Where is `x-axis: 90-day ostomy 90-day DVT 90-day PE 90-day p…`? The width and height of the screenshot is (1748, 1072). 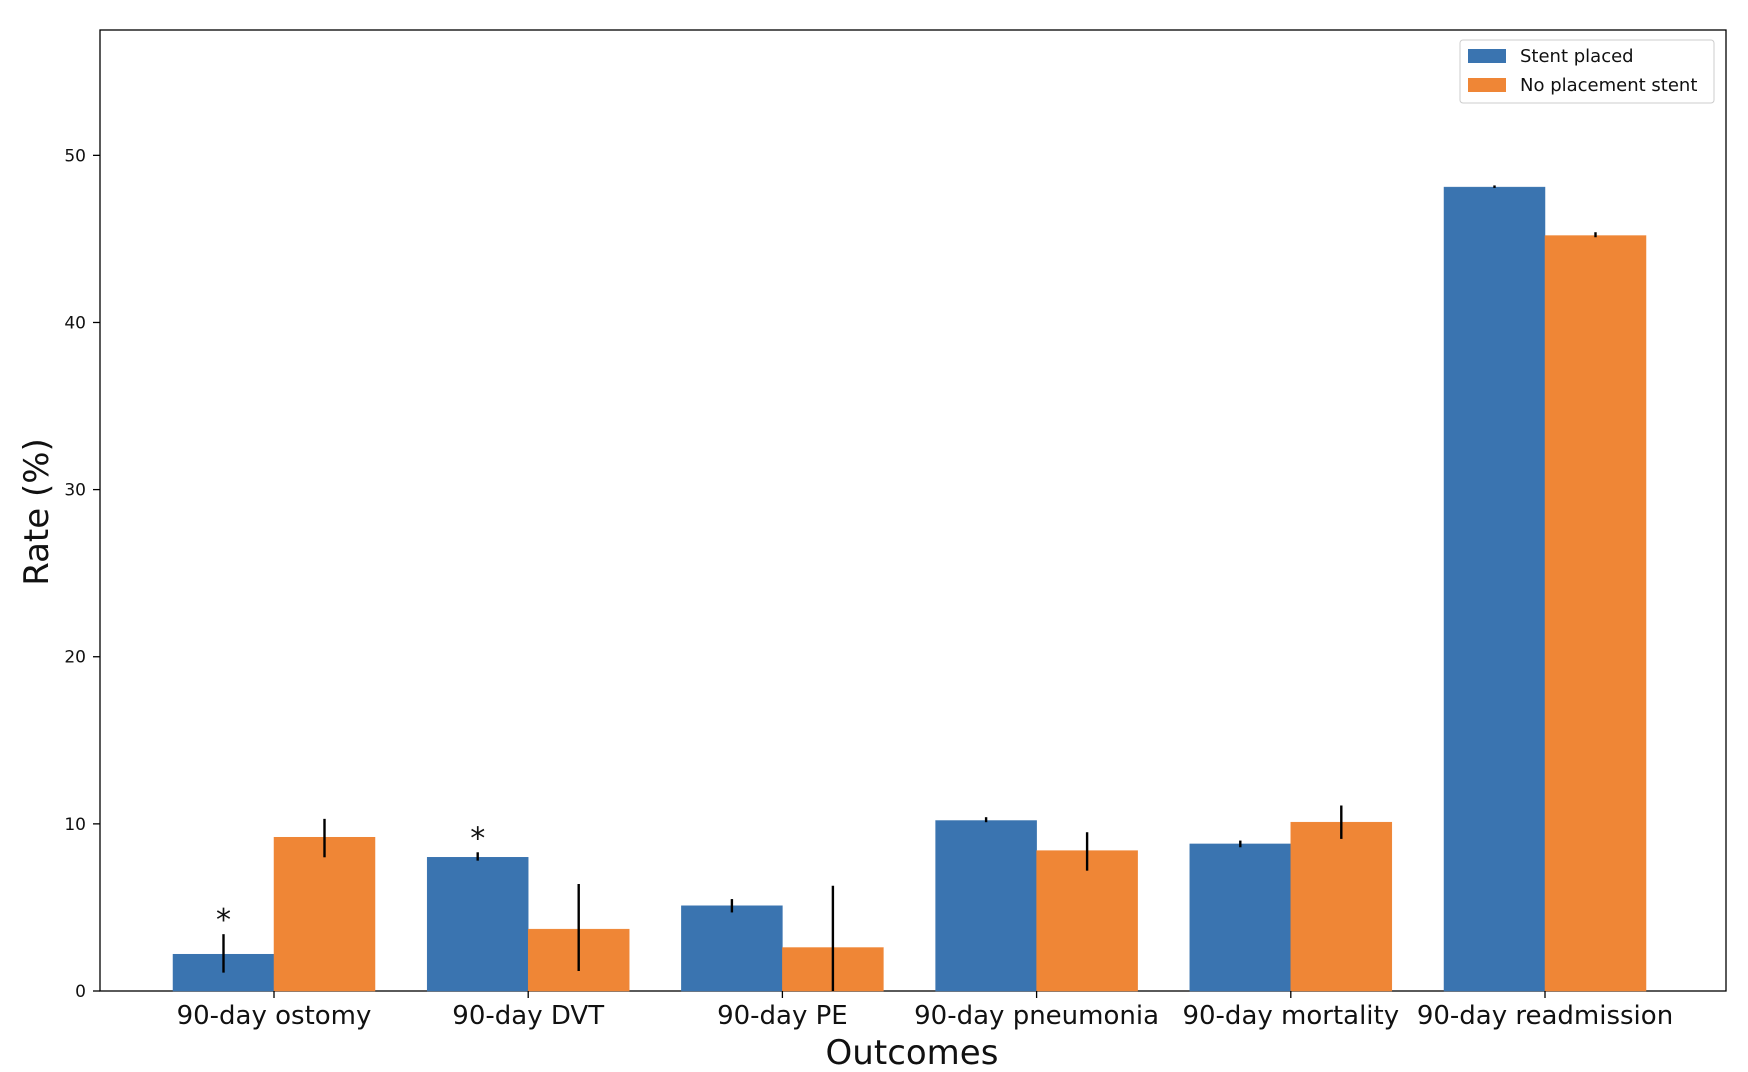 x-axis: 90-day ostomy 90-day DVT 90-day PE 90-day p… is located at coordinates (925, 1011).